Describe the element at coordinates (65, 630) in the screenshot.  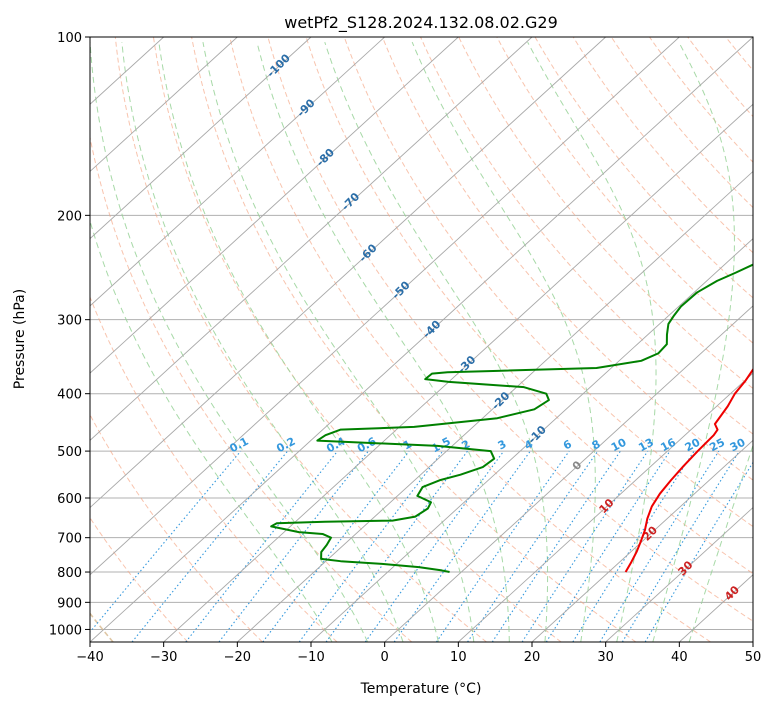
I see `y-tick-label: 1000` at that location.